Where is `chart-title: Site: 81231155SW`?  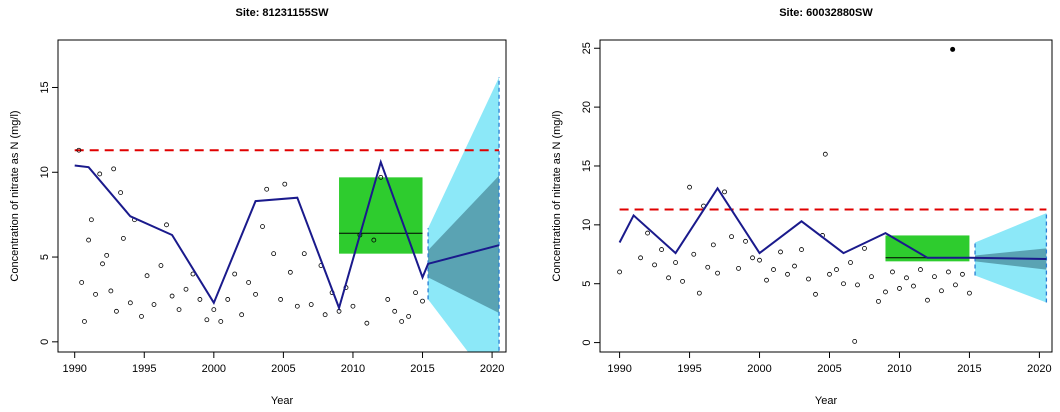 chart-title: Site: 81231155SW is located at coordinates (283, 13).